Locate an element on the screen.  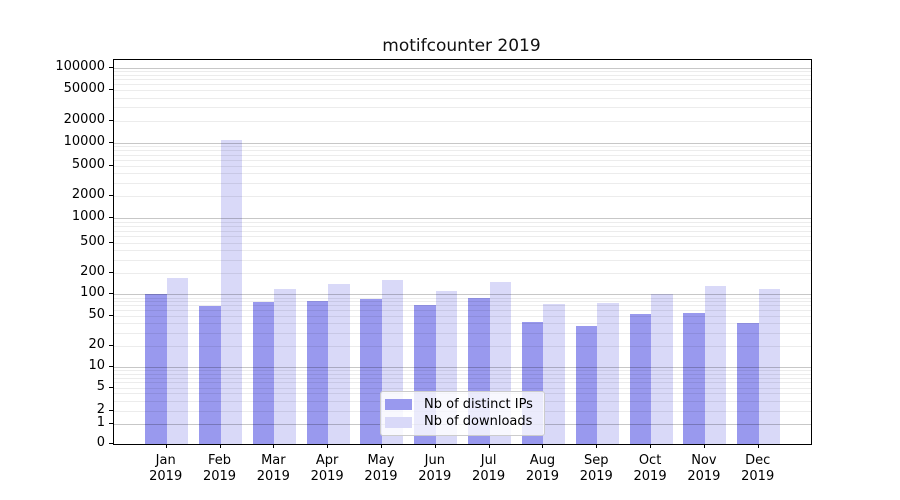
y-tick-label: 500 is located at coordinates (92, 241).